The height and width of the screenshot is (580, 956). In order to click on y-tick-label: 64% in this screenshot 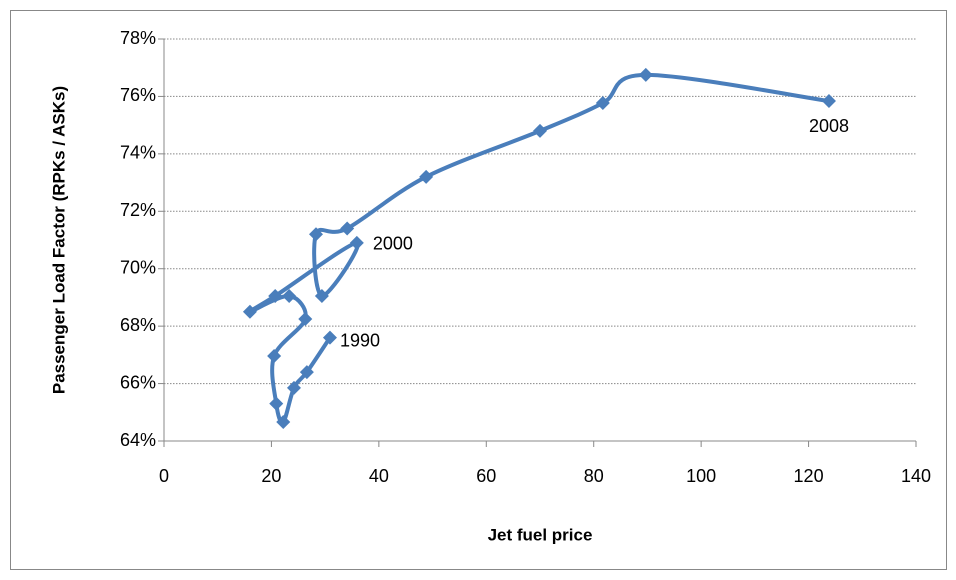, I will do `click(138, 440)`.